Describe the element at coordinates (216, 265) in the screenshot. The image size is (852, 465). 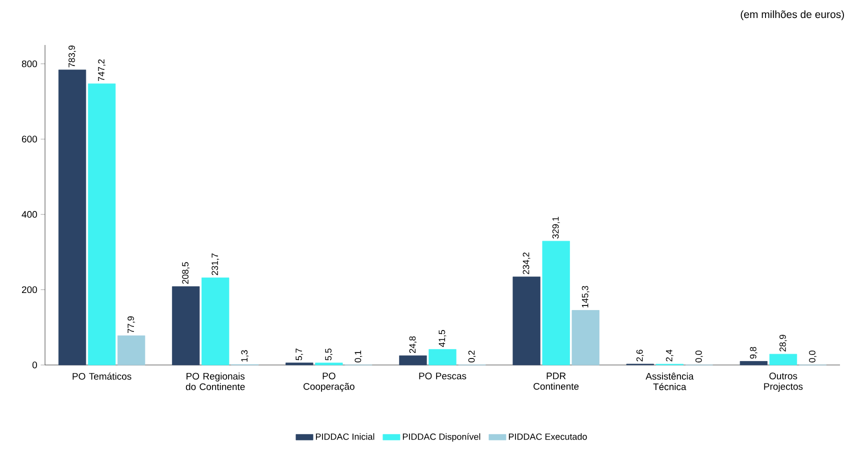
I see `data-label: 231,7` at that location.